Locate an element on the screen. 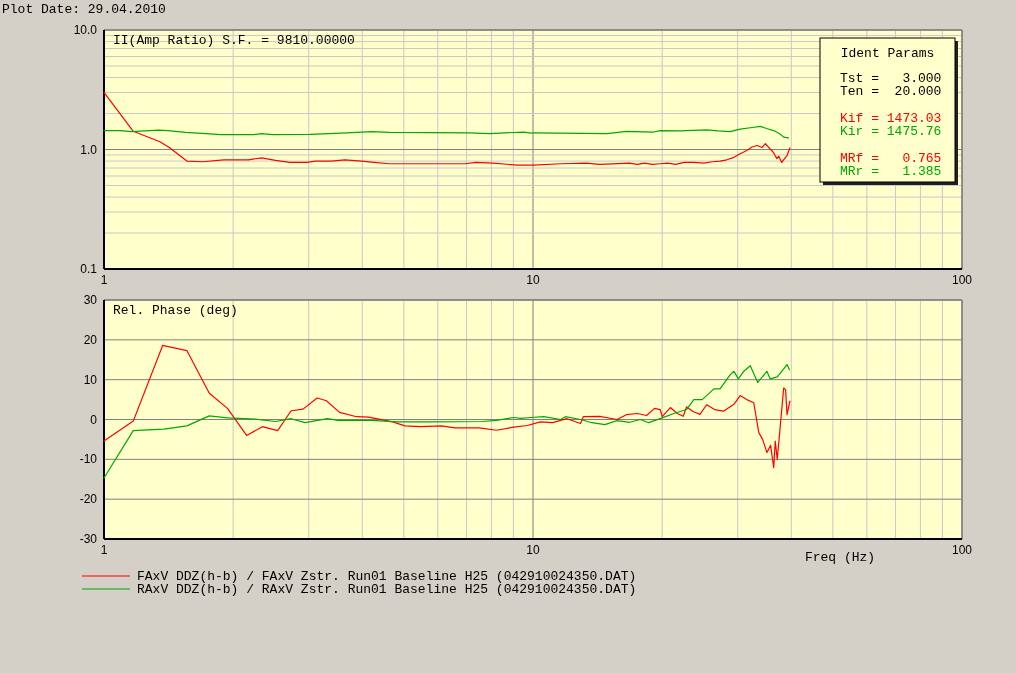 The height and width of the screenshot is (673, 1016). y-tick-label: 1.0 is located at coordinates (89, 149).